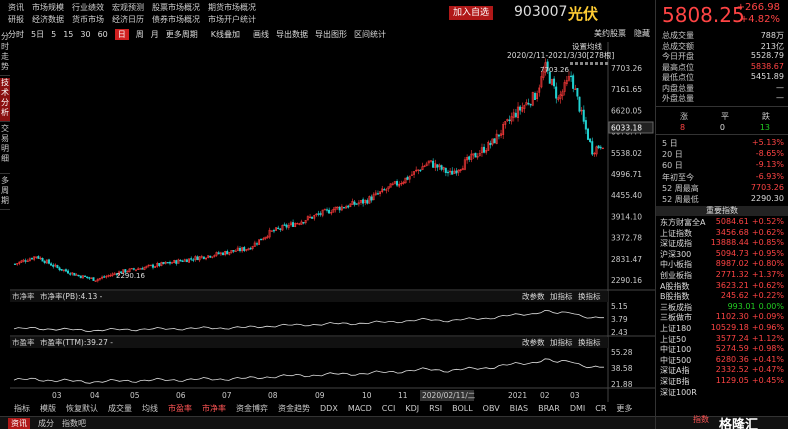  Describe the element at coordinates (412, 408) in the screenshot. I see `indicator-tab: KDJ` at that location.